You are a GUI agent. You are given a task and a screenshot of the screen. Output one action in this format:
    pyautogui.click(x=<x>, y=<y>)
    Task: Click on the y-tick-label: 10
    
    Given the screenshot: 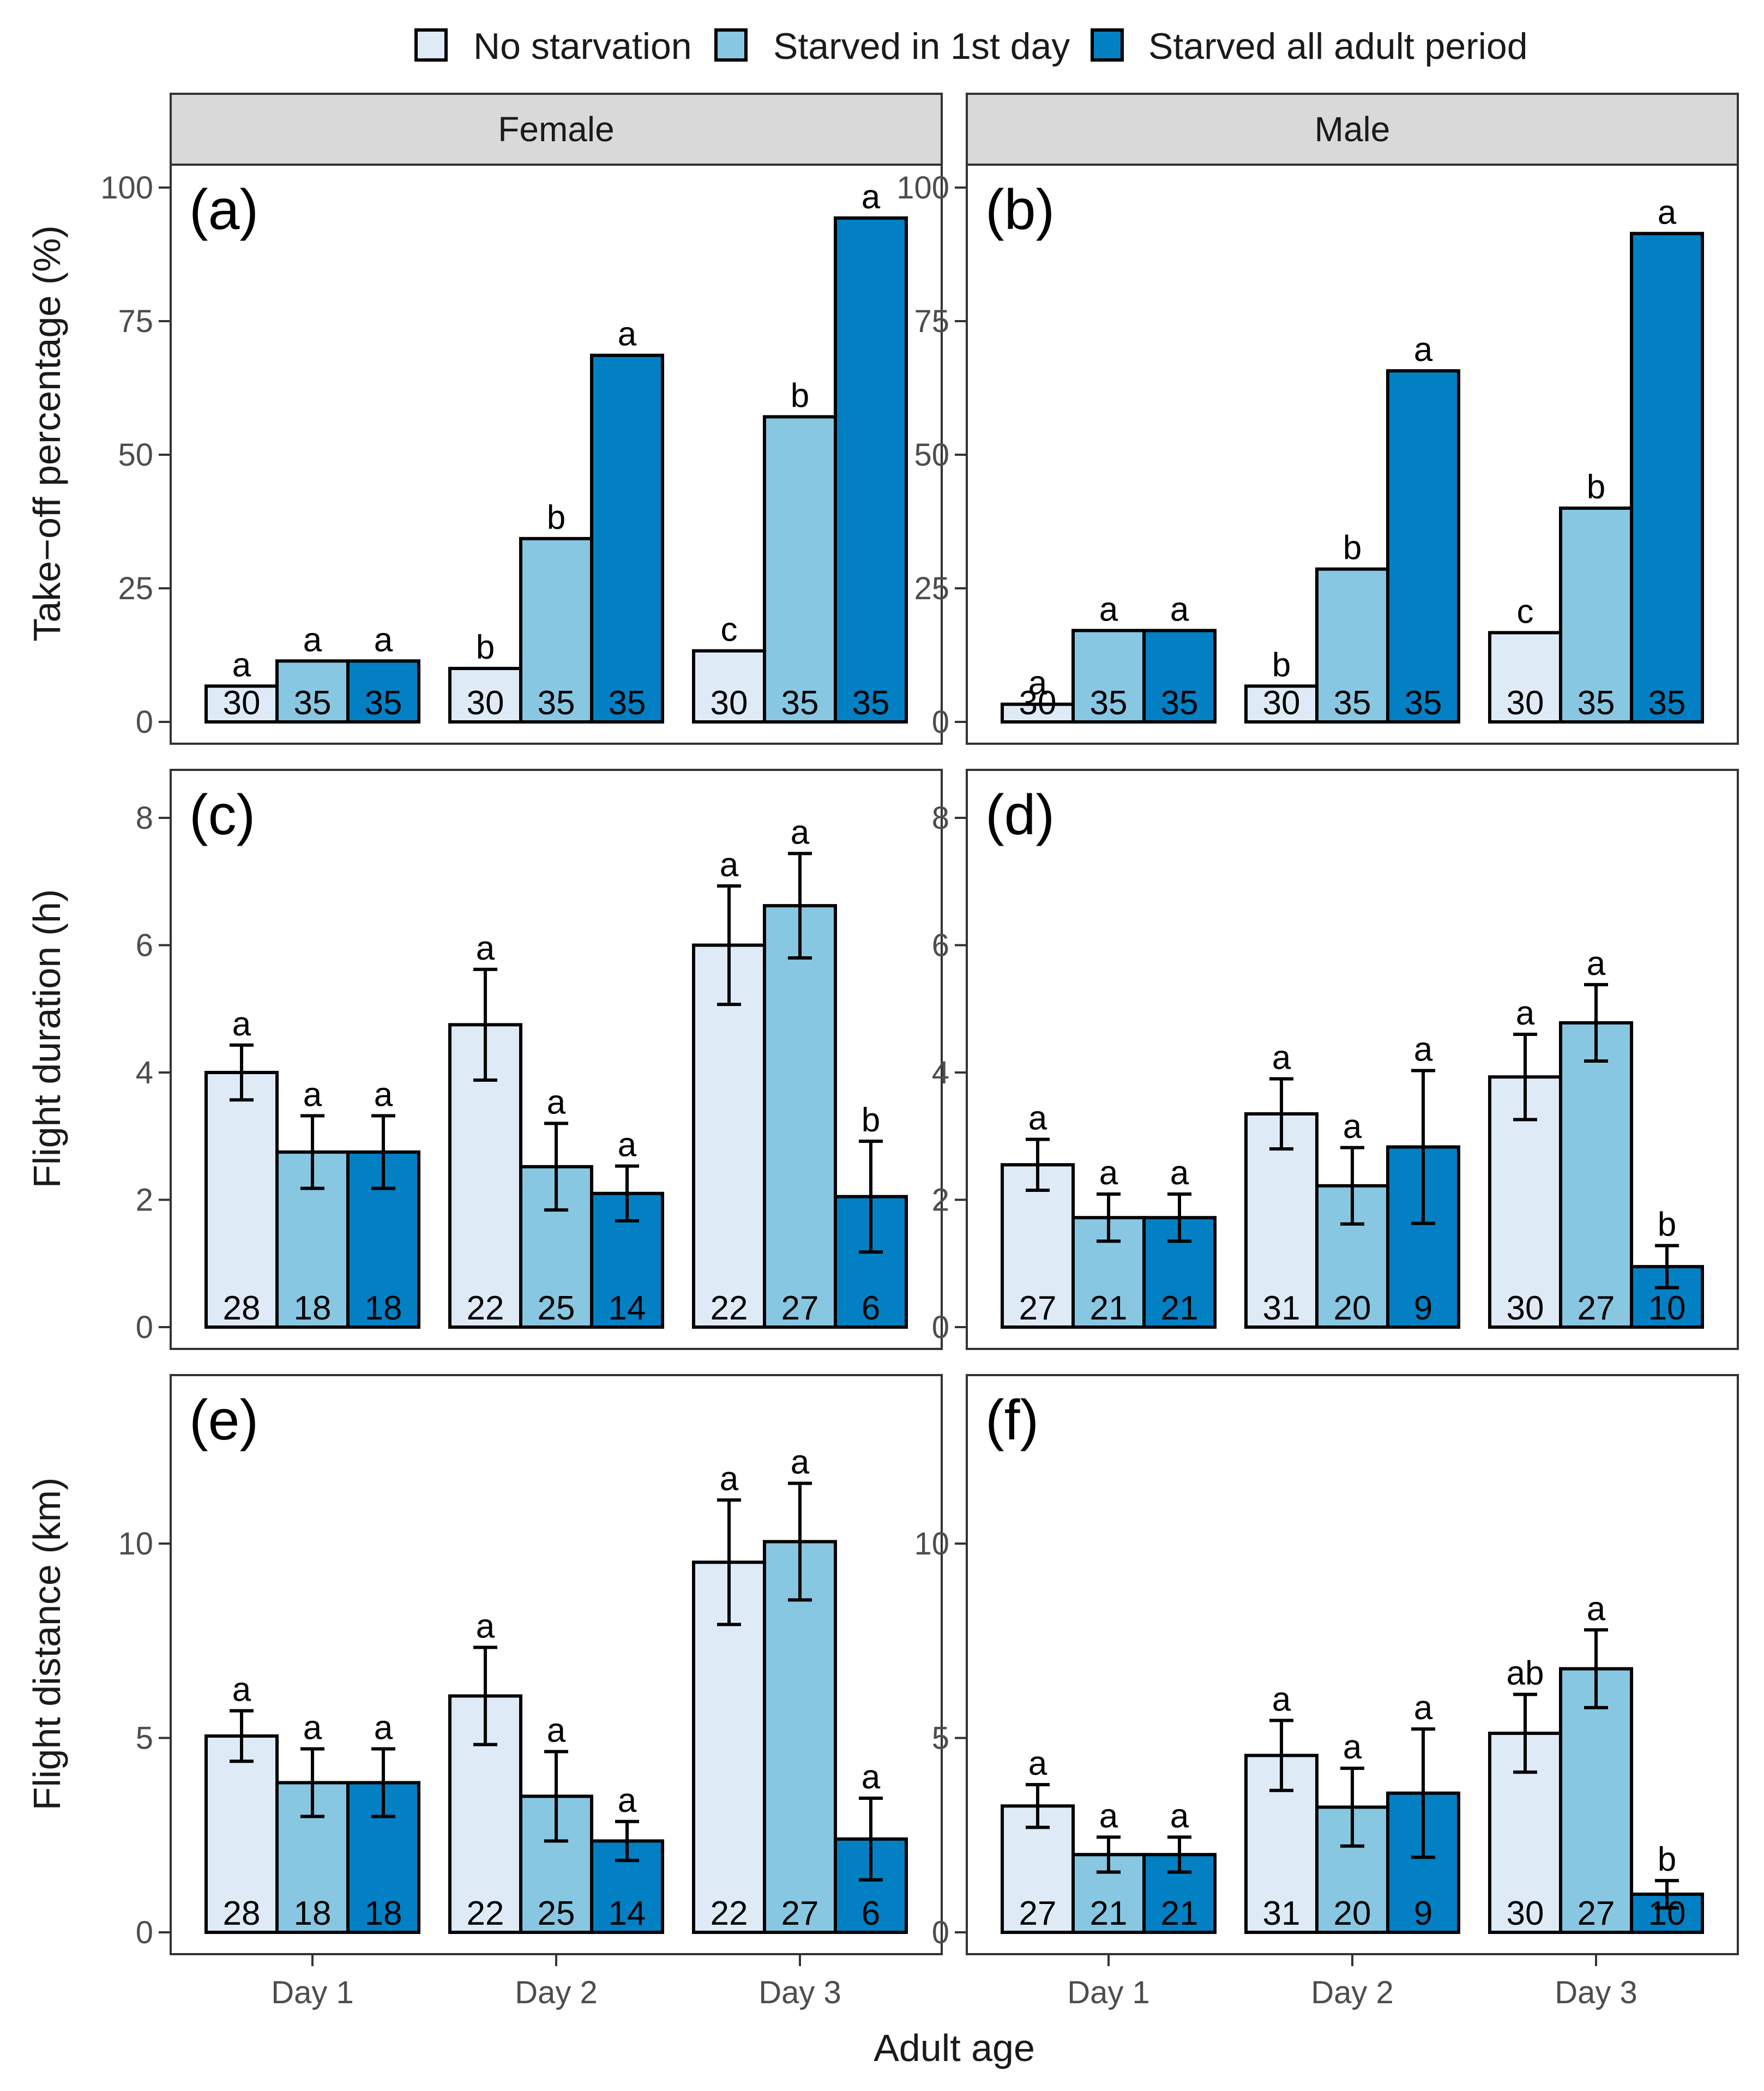 What is the action you would take?
    pyautogui.click(x=135, y=1544)
    